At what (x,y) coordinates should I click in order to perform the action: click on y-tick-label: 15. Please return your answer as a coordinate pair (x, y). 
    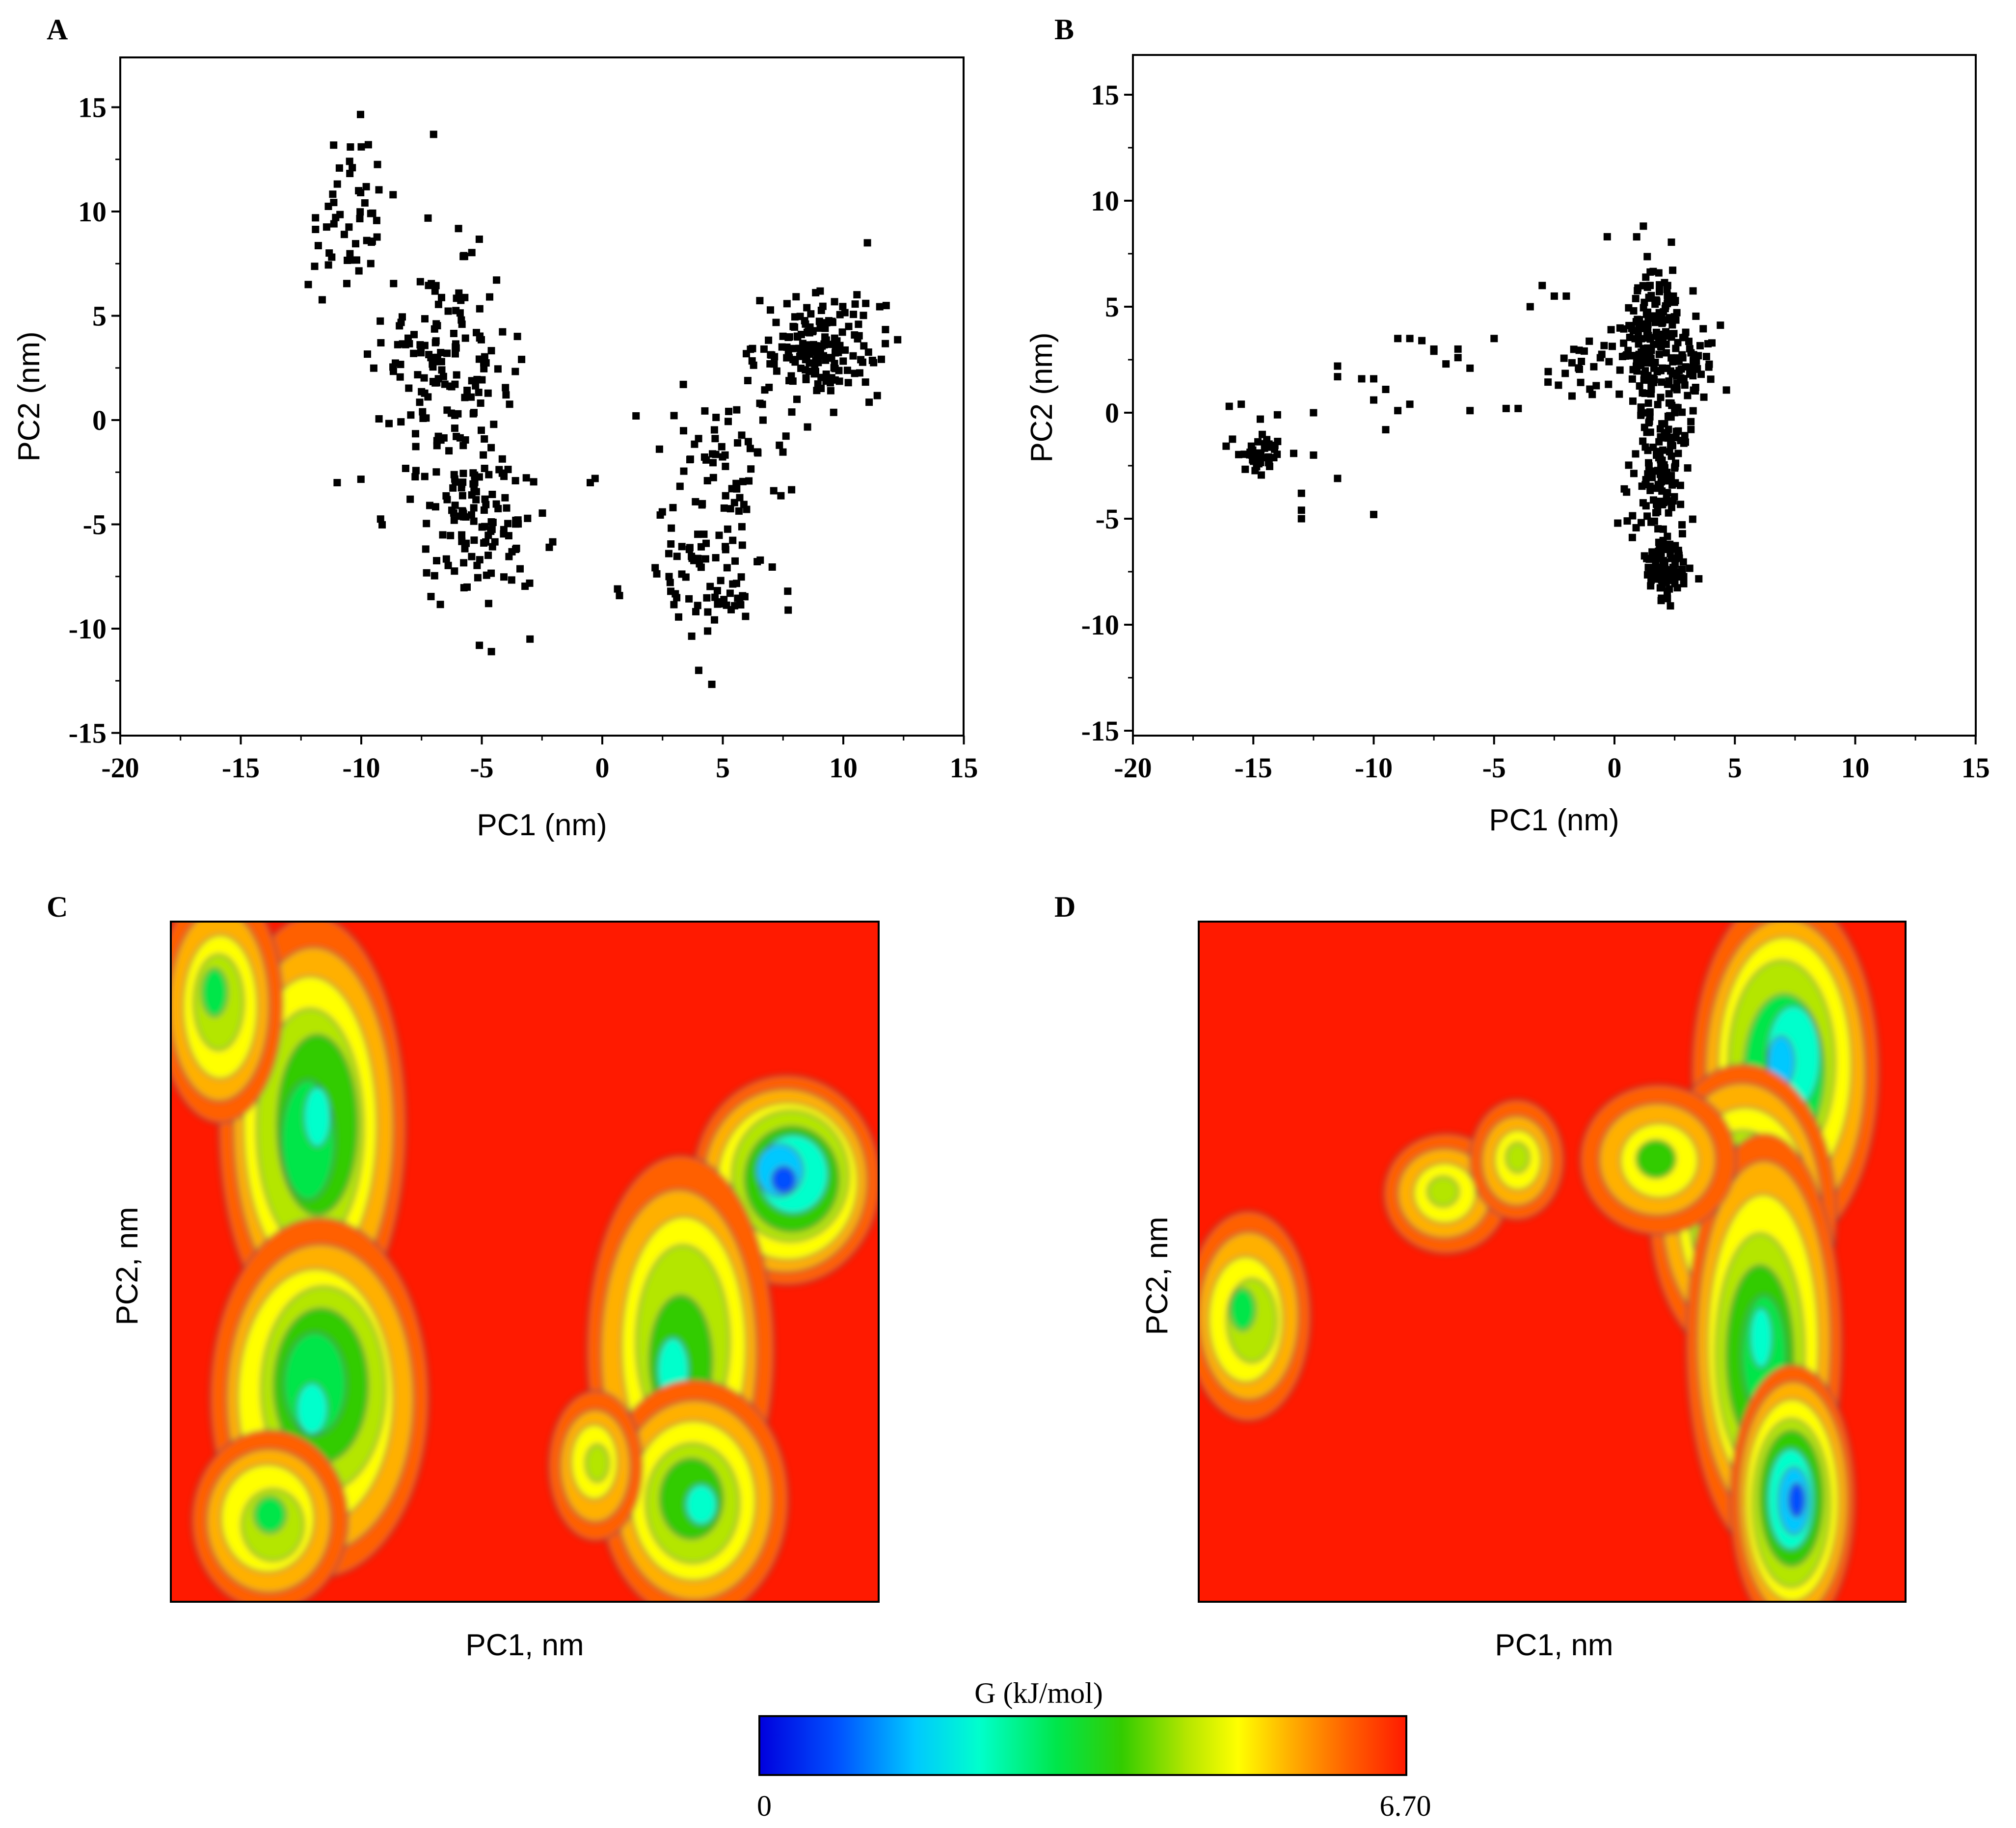
    Looking at the image, I should click on (92, 108).